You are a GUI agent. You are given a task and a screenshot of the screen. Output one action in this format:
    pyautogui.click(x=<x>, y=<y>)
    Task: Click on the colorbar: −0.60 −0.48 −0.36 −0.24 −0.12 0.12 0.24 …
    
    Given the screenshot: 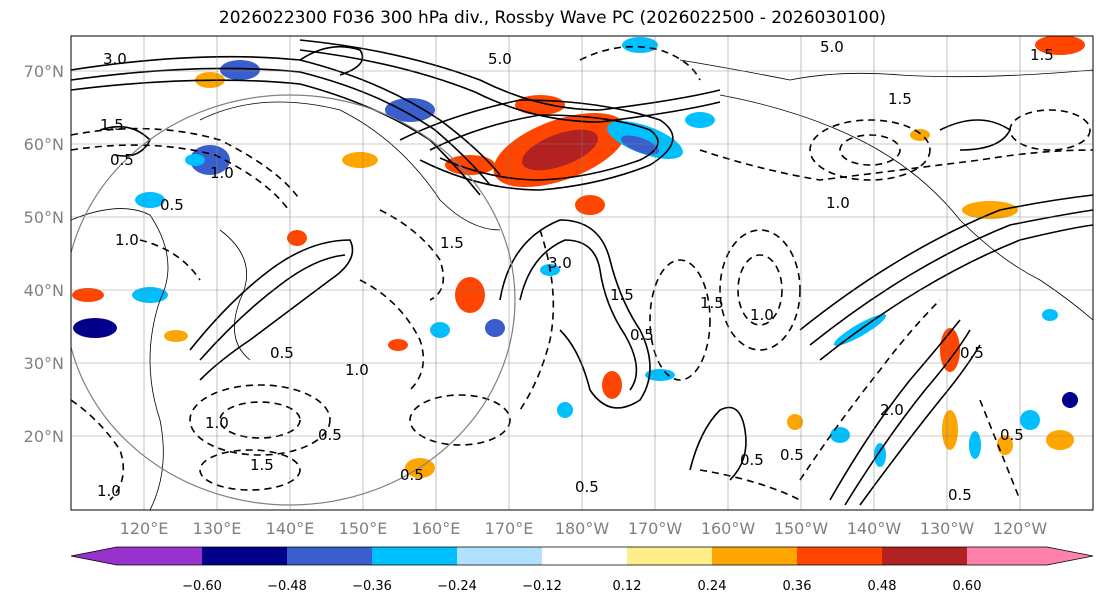 What is the action you would take?
    pyautogui.click(x=582, y=570)
    